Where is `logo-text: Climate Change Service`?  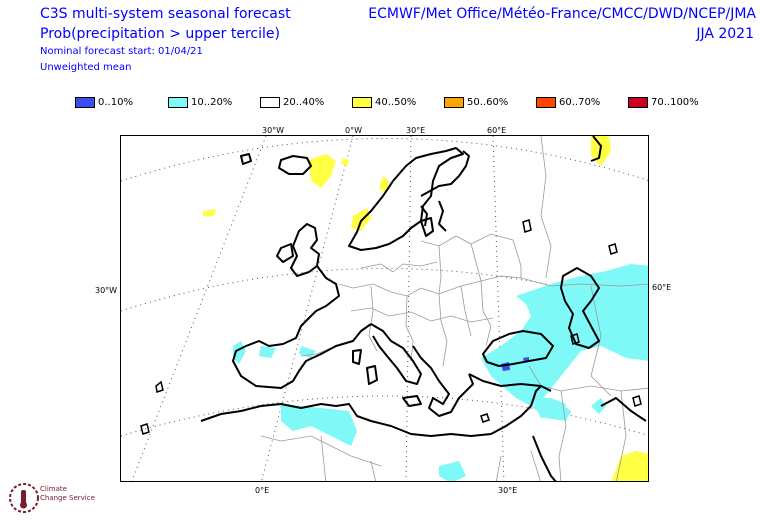
logo-text: Climate Change Service is located at coordinates (67, 494).